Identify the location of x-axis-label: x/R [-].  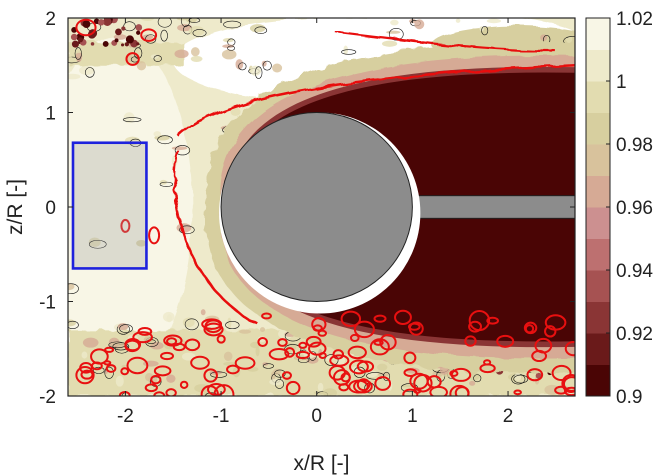
(322, 463).